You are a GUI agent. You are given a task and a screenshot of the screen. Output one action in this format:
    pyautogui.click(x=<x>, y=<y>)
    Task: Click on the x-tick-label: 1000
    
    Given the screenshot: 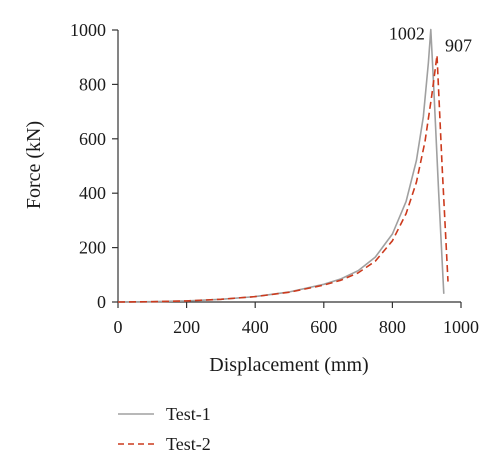 What is the action you would take?
    pyautogui.click(x=461, y=327)
    